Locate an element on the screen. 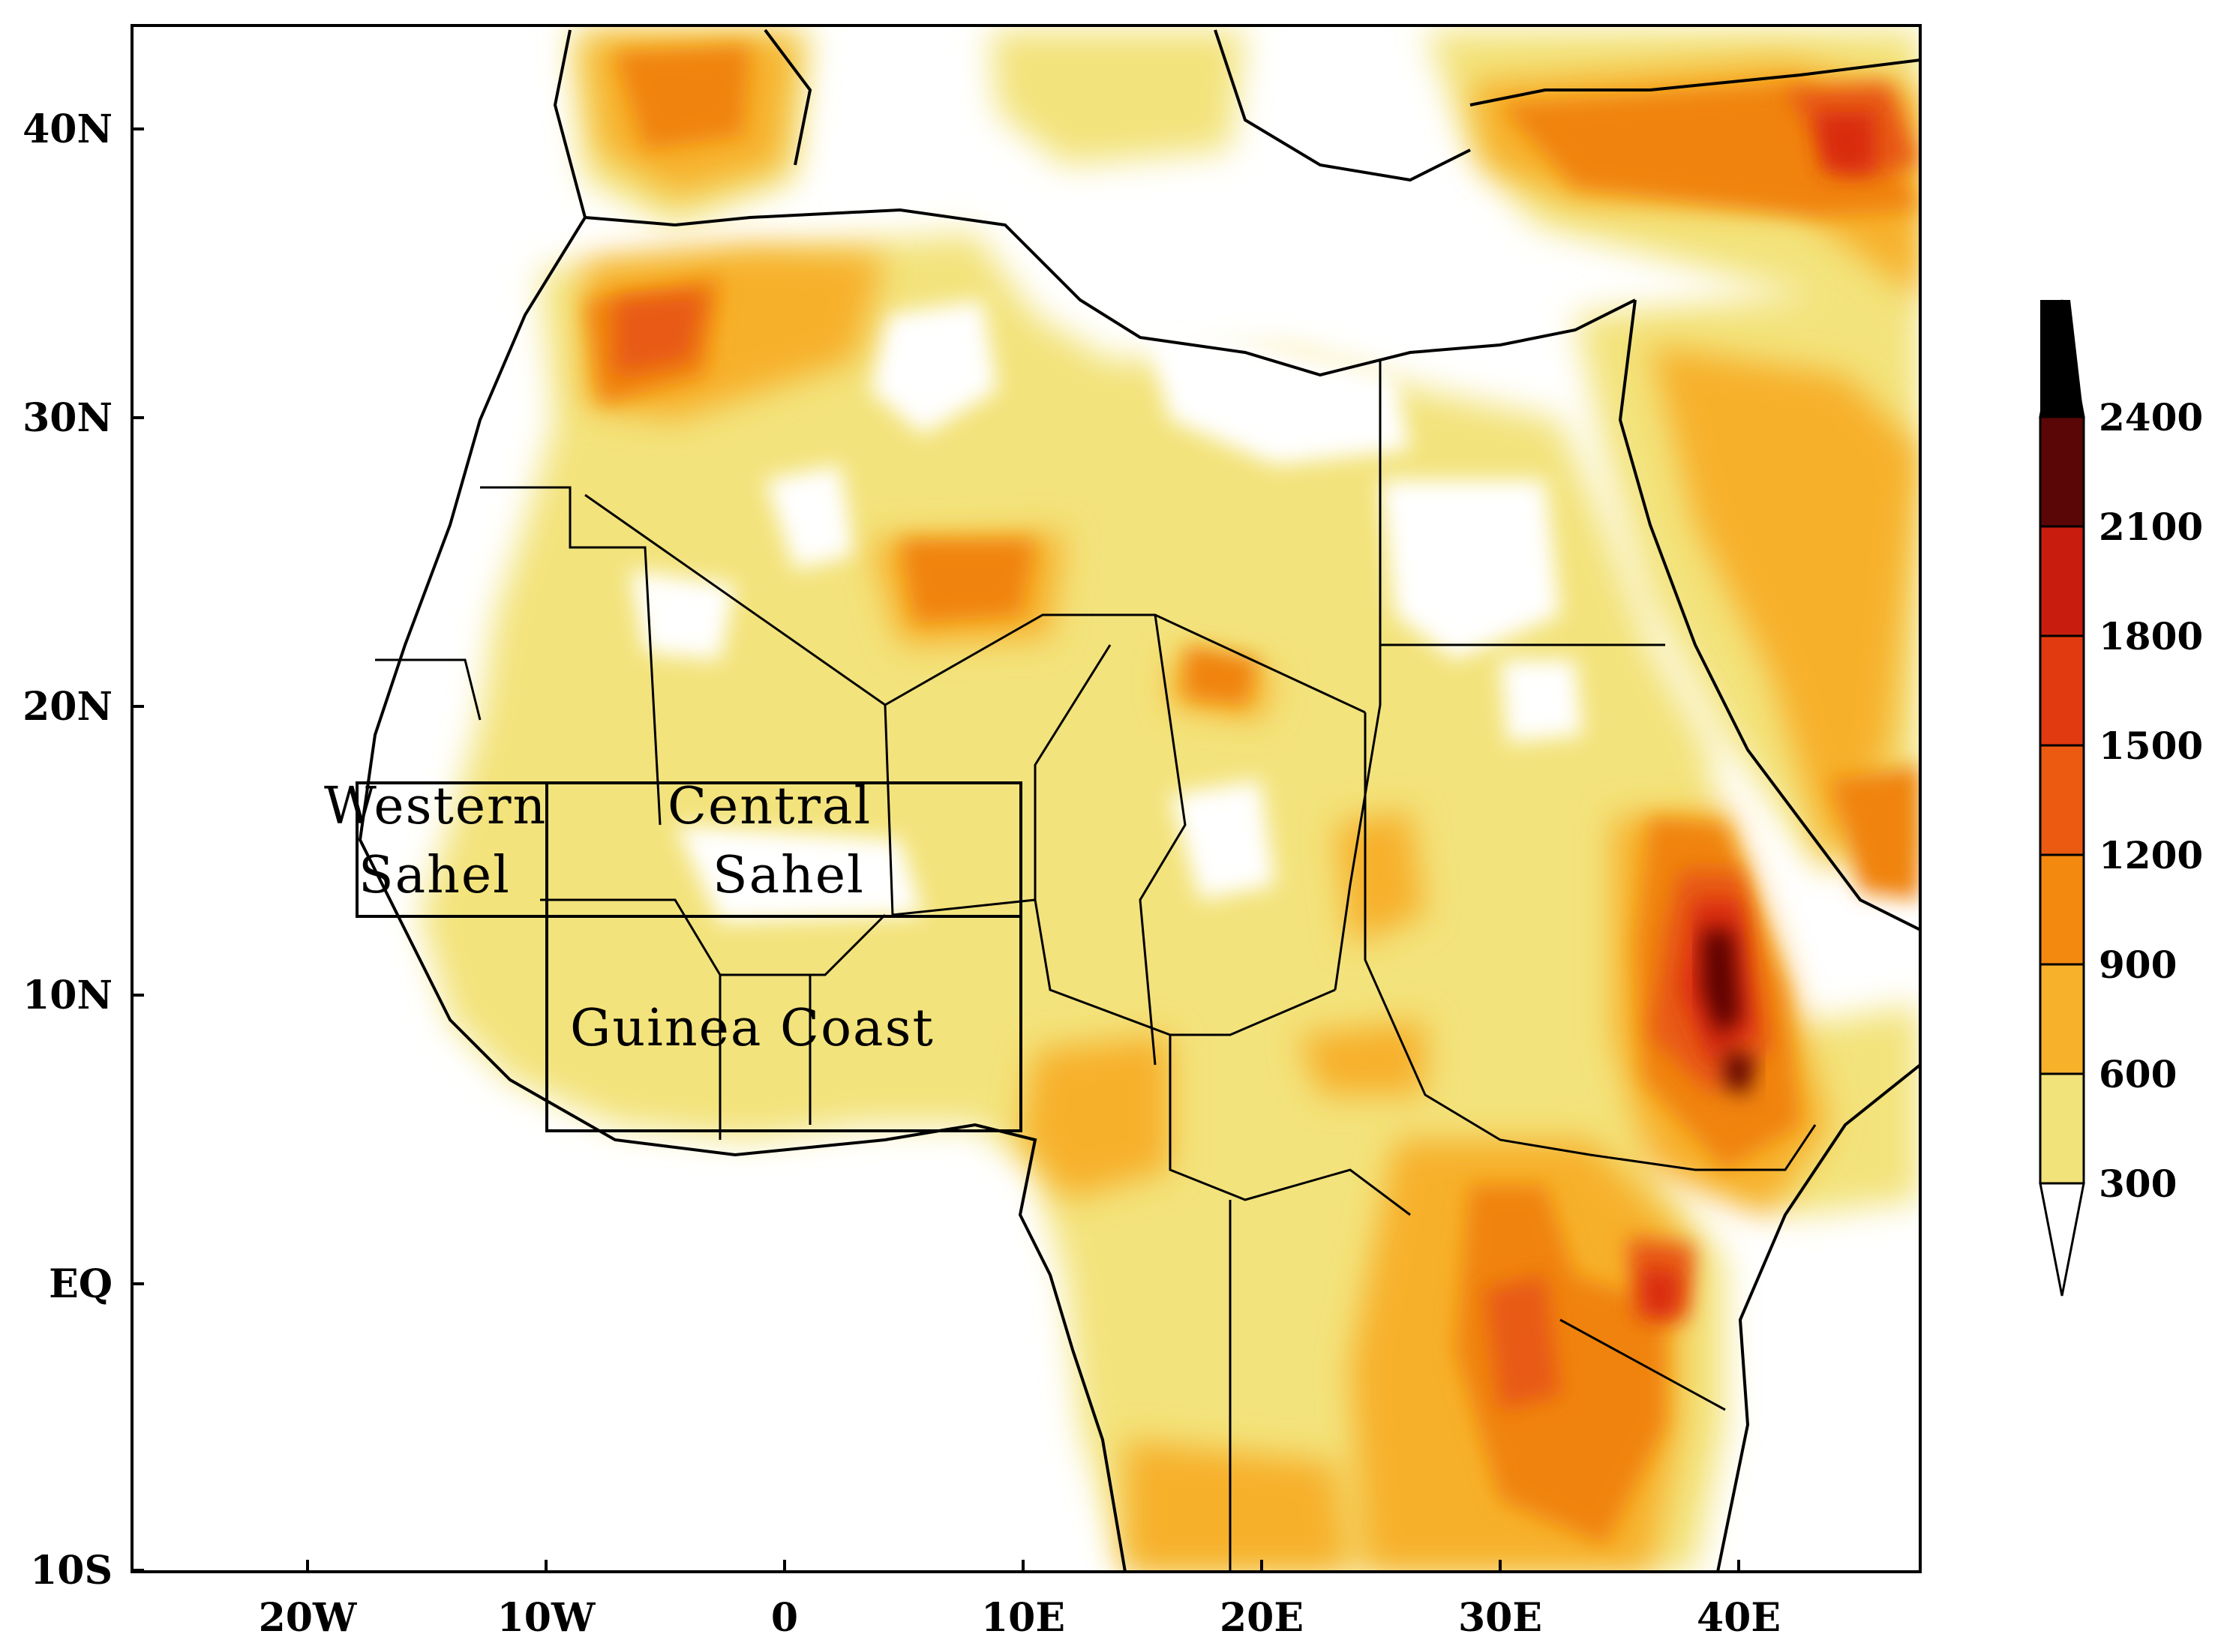 Image resolution: width=2218 pixels, height=1652 pixels. y-tick-label: EQ is located at coordinates (81, 1284).